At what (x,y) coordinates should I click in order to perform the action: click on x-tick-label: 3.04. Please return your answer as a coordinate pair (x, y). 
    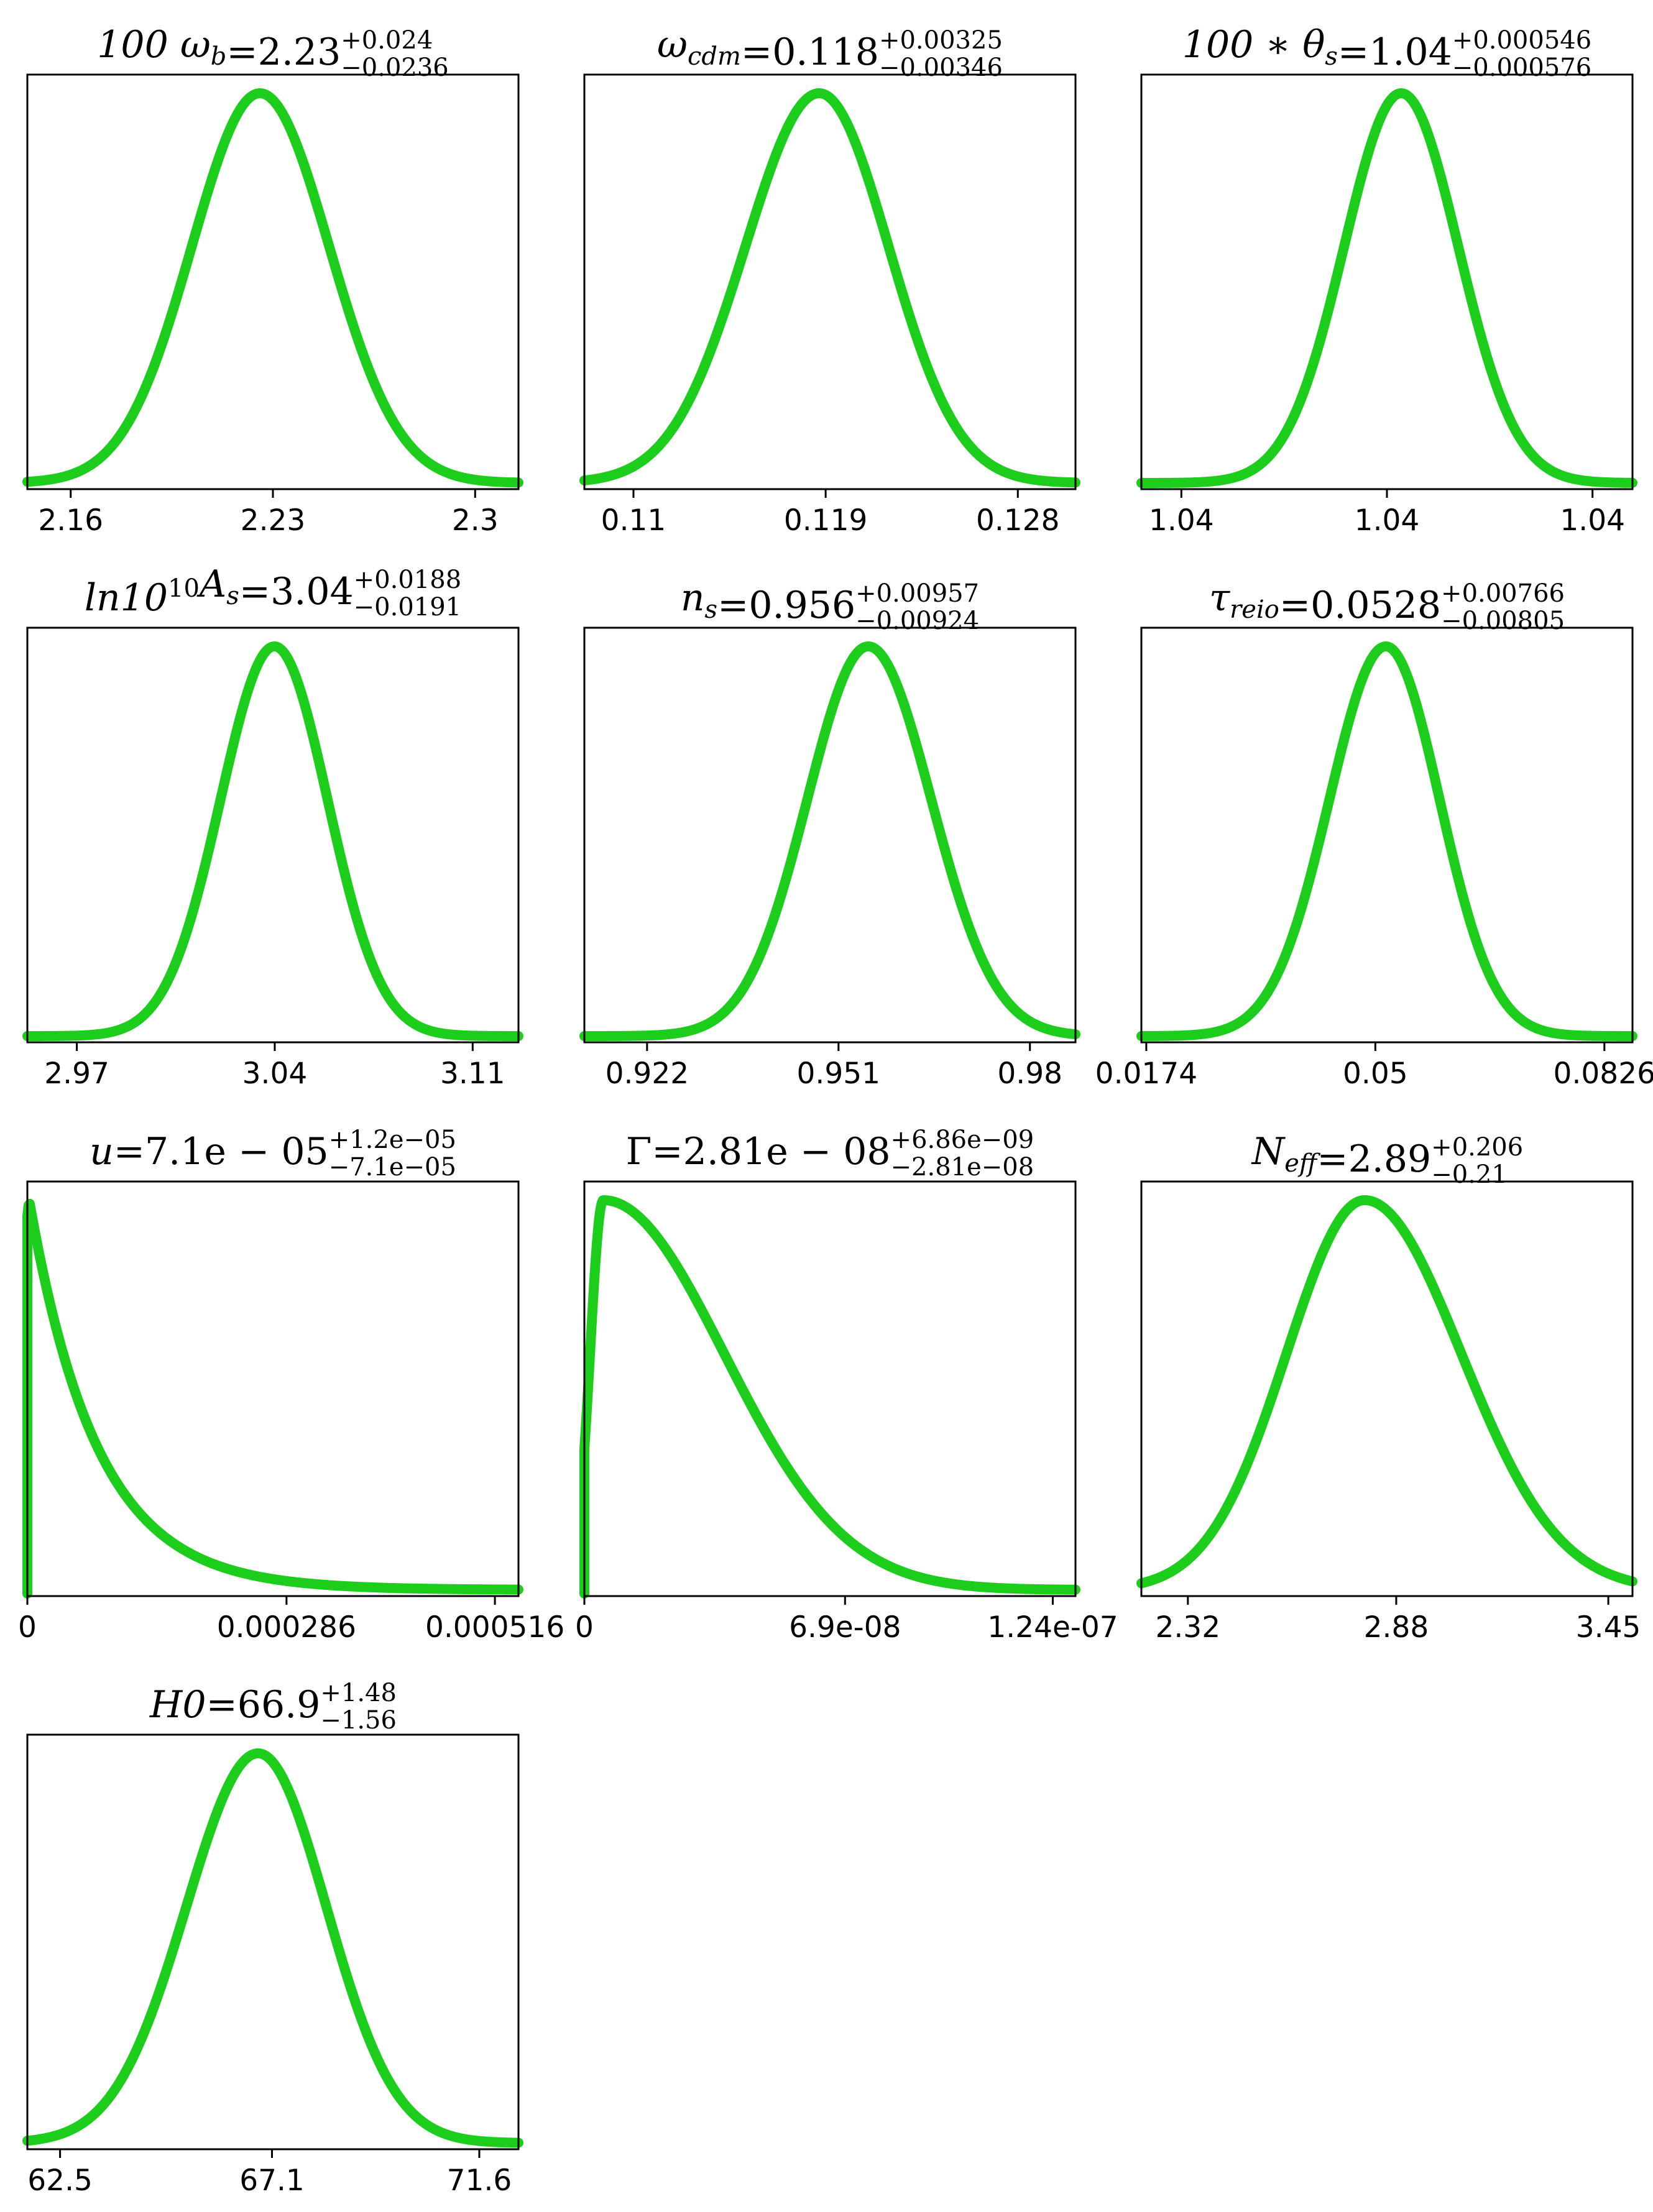
    Looking at the image, I should click on (275, 1074).